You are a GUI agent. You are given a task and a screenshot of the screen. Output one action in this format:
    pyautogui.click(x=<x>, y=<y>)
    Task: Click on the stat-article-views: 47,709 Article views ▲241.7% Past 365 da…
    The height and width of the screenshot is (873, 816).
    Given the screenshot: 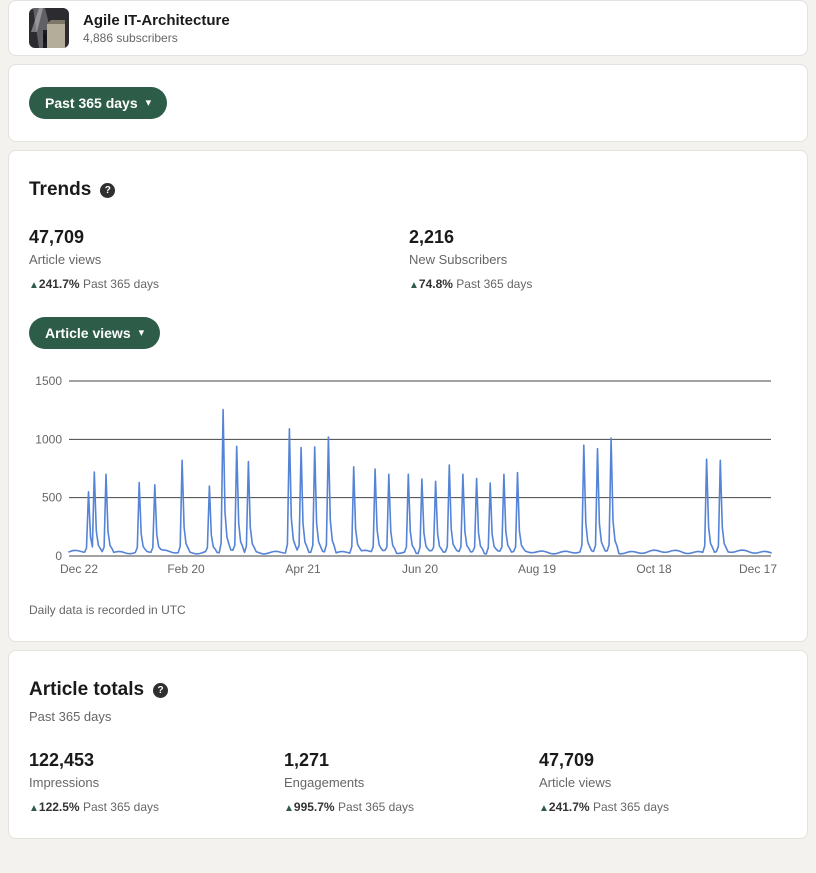 What is the action you would take?
    pyautogui.click(x=219, y=259)
    